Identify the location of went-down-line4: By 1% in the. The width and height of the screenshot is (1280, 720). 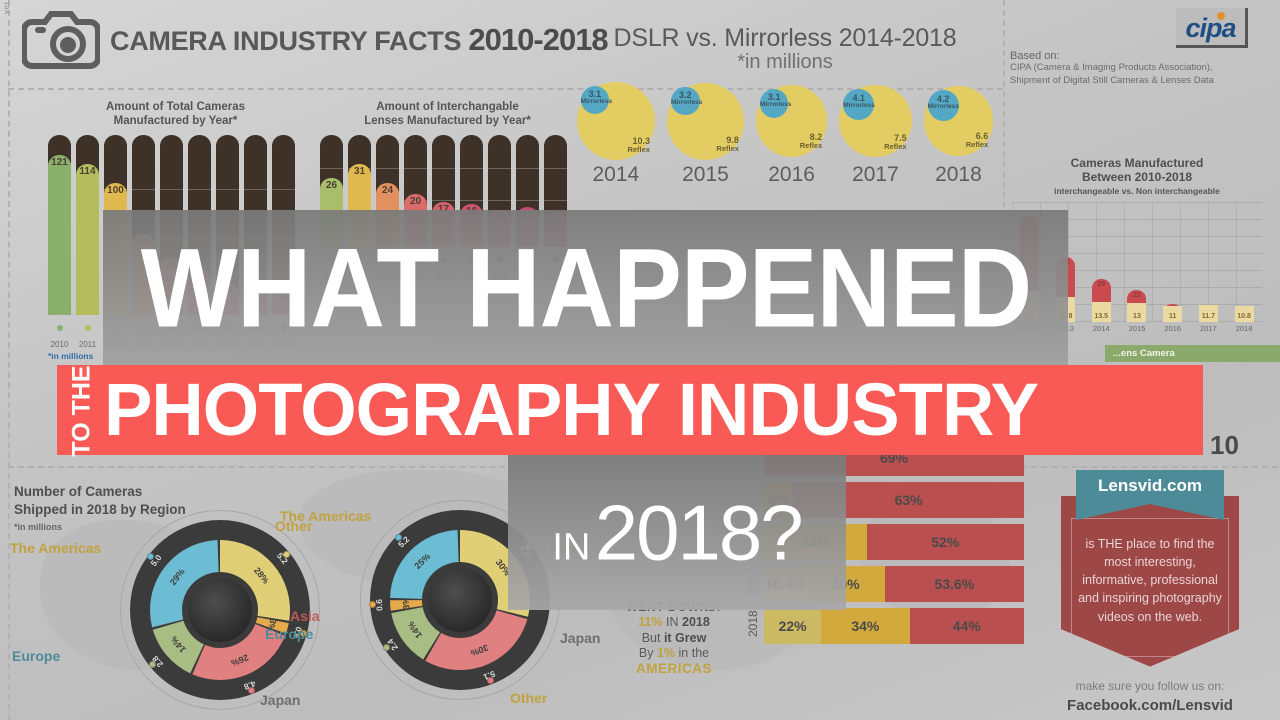
(674, 652).